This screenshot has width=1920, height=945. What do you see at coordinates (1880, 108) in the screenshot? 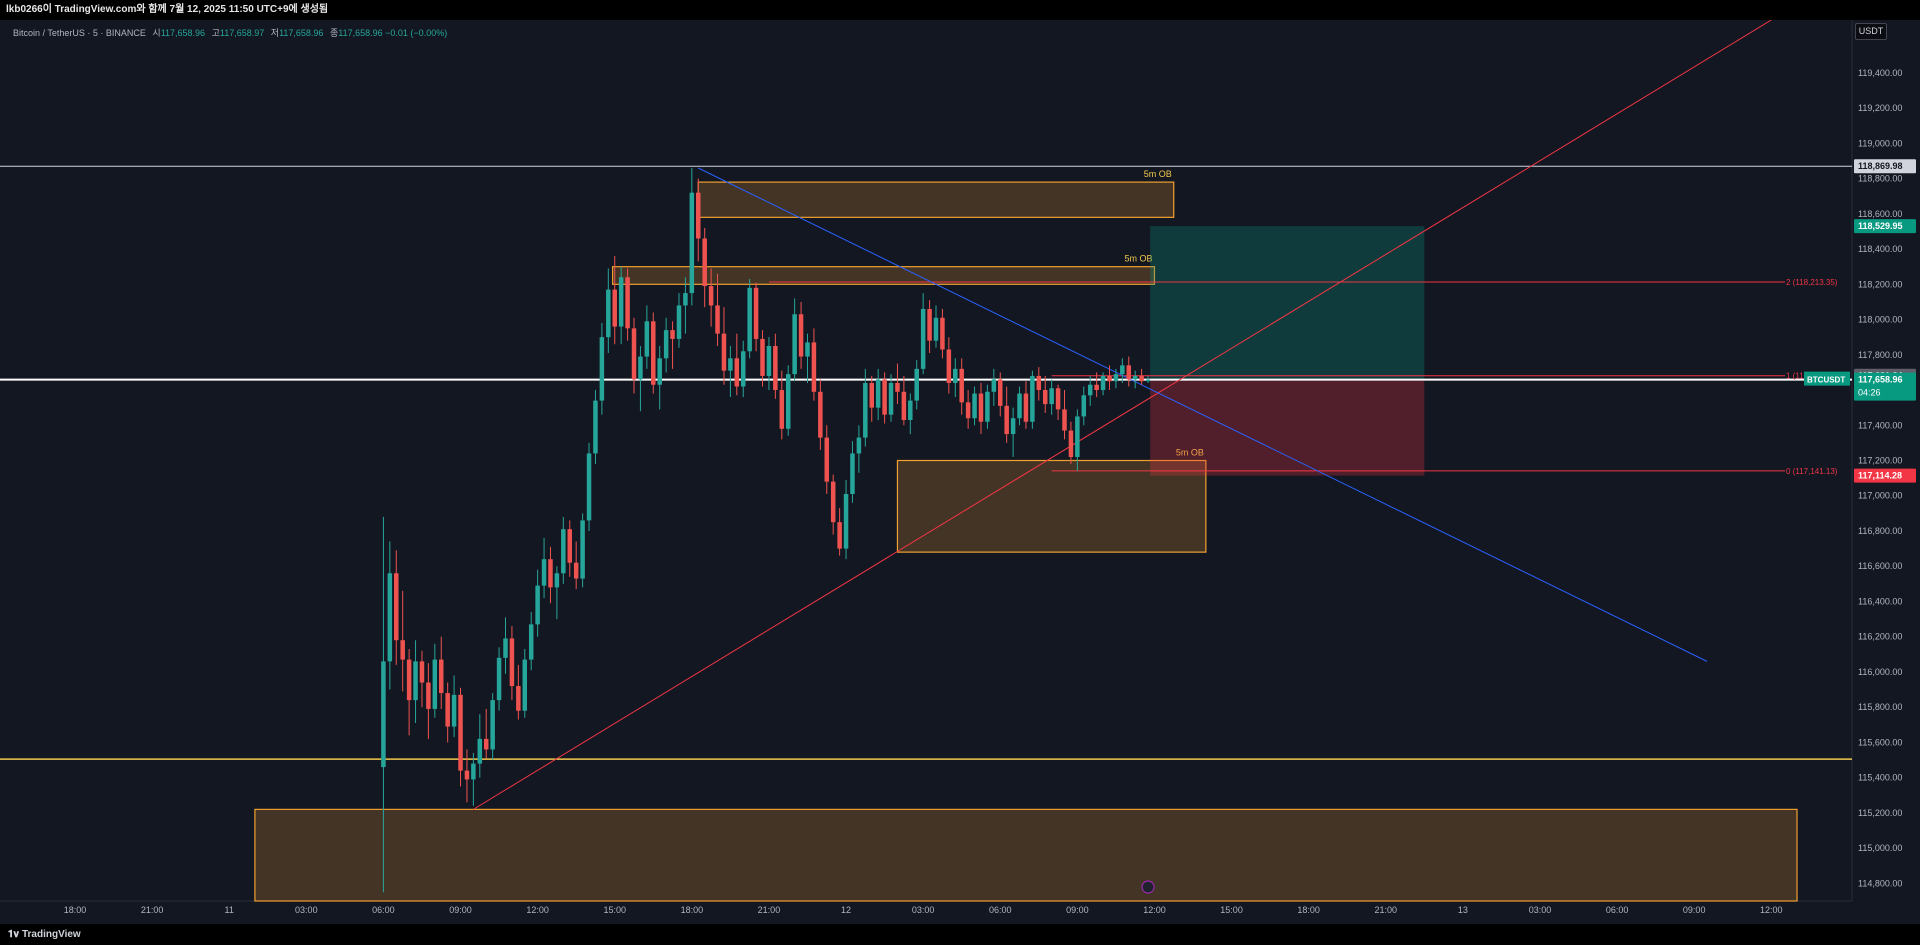
I see `price-tick-label: 119,200.00` at bounding box center [1880, 108].